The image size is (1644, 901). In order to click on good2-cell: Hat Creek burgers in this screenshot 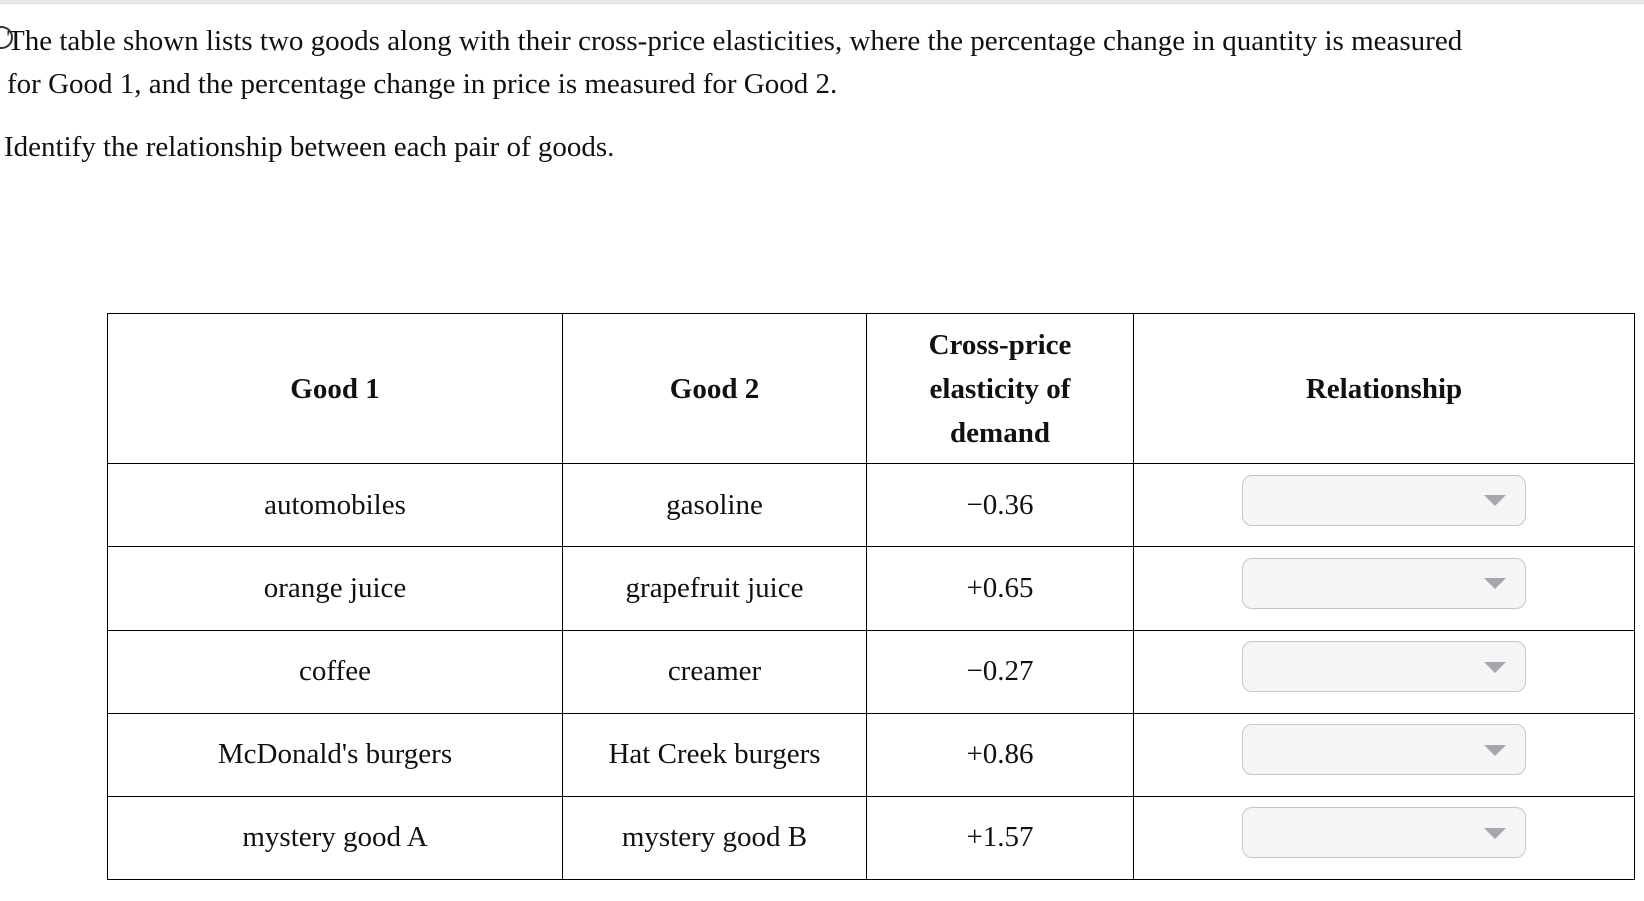, I will do `click(714, 754)`.